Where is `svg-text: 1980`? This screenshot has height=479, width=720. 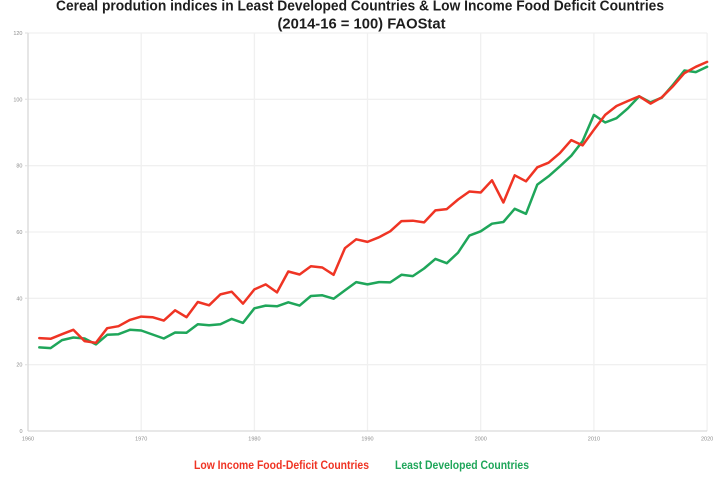 svg-text: 1980 is located at coordinates (254, 440).